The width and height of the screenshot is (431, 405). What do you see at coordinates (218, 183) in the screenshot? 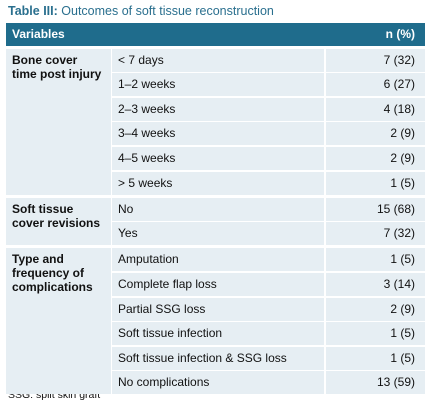
I see `subcategory-cell: > 5 weeks` at bounding box center [218, 183].